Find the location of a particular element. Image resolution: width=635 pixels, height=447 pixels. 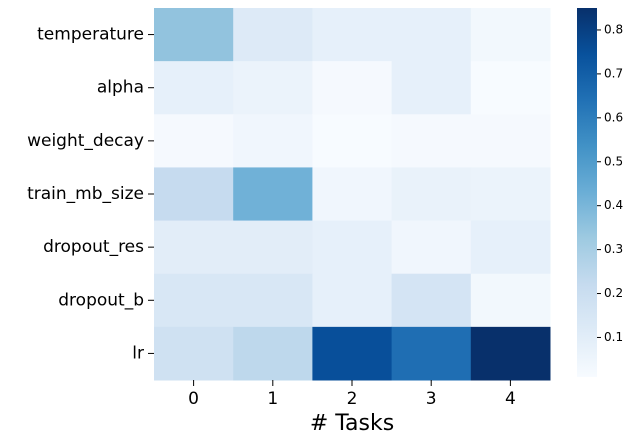

x-tick-label: 2 is located at coordinates (352, 399).